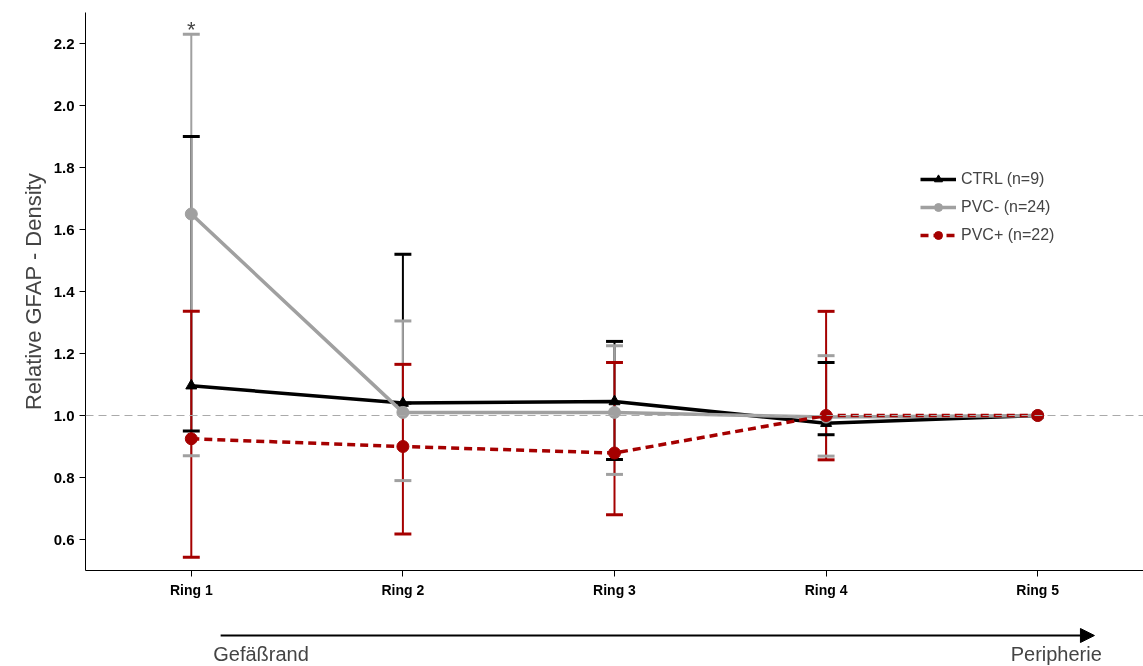 Image resolution: width=1143 pixels, height=666 pixels. What do you see at coordinates (64, 539) in the screenshot?
I see `y-tick-label: 0.6` at bounding box center [64, 539].